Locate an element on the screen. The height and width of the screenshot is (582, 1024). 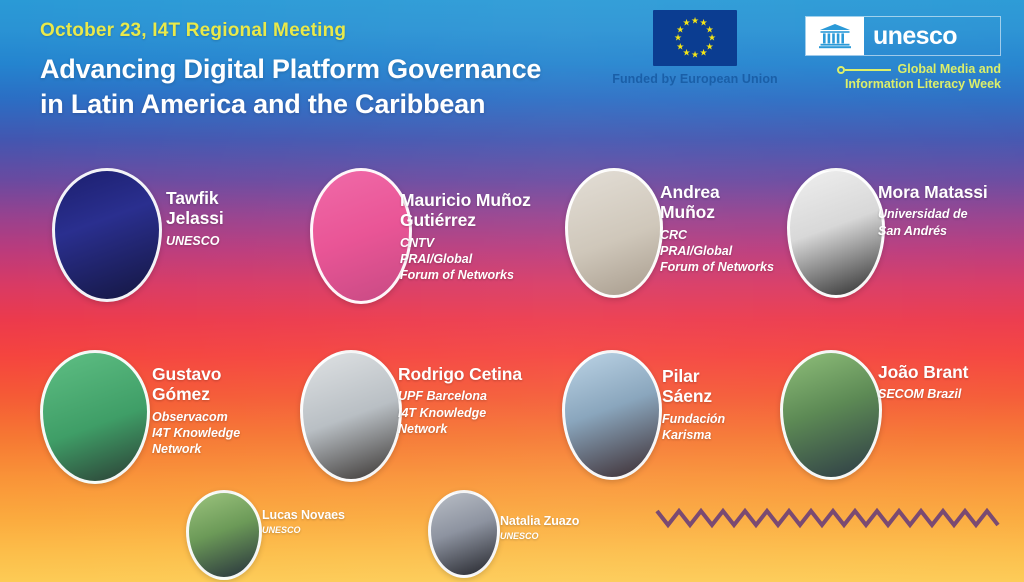
speaker-info: Natalia Zuazo UNESCO is located at coordinates (539, 528).